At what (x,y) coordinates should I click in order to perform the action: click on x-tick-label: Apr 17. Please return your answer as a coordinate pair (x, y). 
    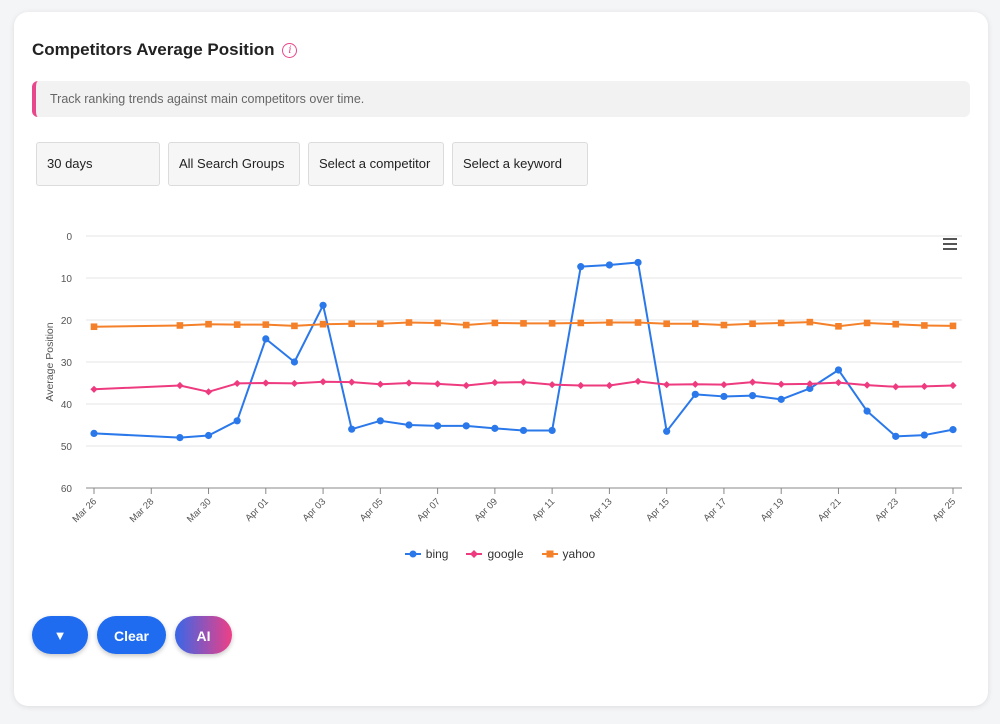
    Looking at the image, I should click on (715, 510).